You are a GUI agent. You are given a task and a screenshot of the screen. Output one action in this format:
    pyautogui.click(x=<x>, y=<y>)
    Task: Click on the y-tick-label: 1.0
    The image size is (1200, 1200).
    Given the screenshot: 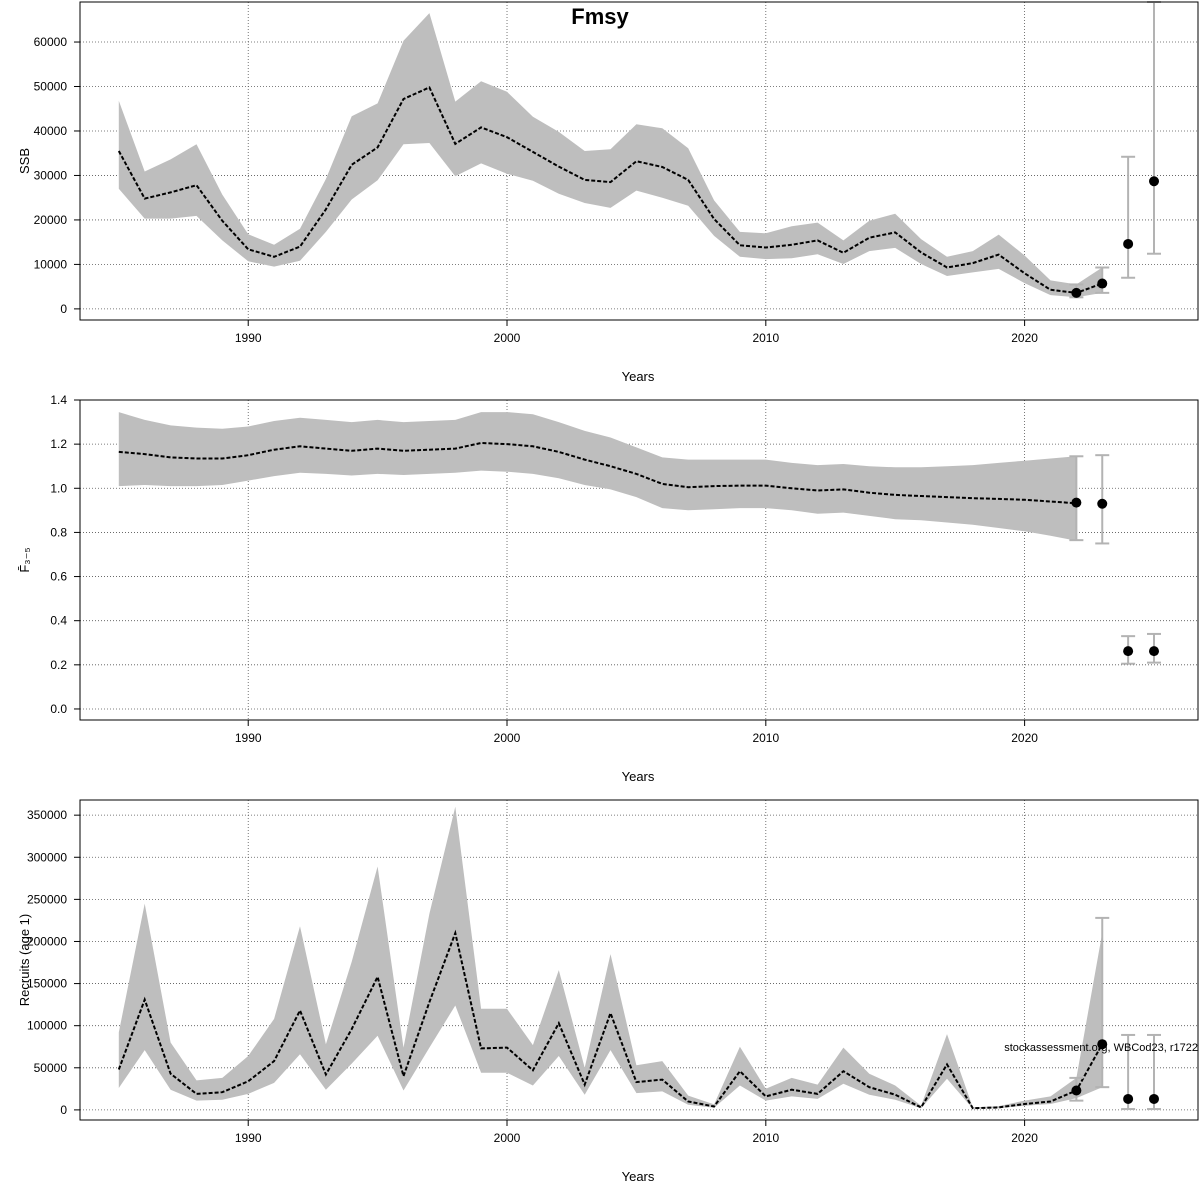 What is the action you would take?
    pyautogui.click(x=58, y=488)
    